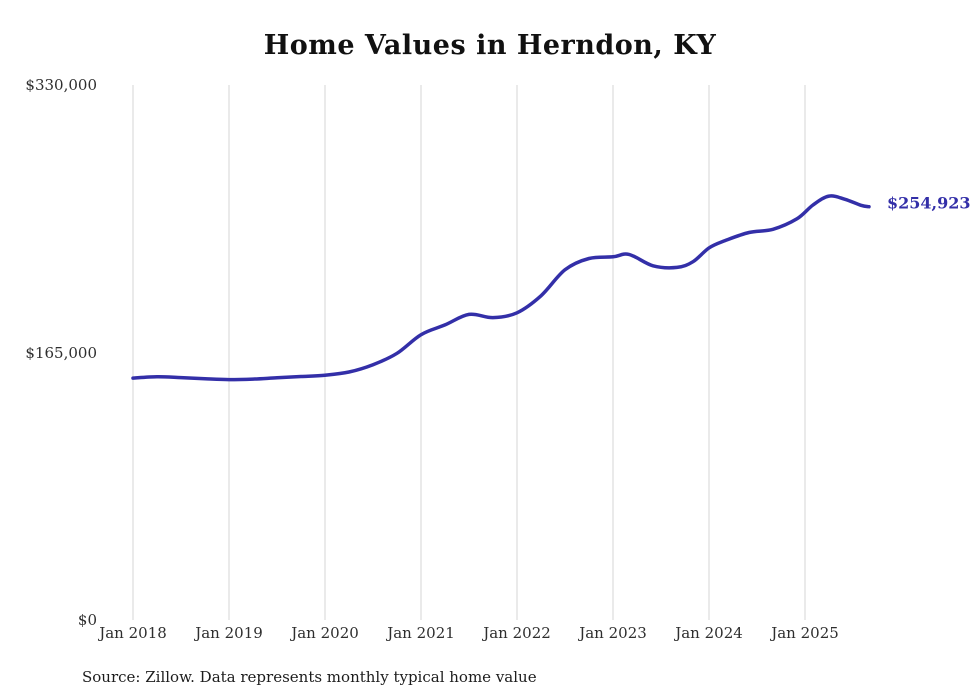 This screenshot has width=980, height=699. Describe the element at coordinates (490, 45) in the screenshot. I see `chart-title: Home Values in Herndon, KY` at that location.